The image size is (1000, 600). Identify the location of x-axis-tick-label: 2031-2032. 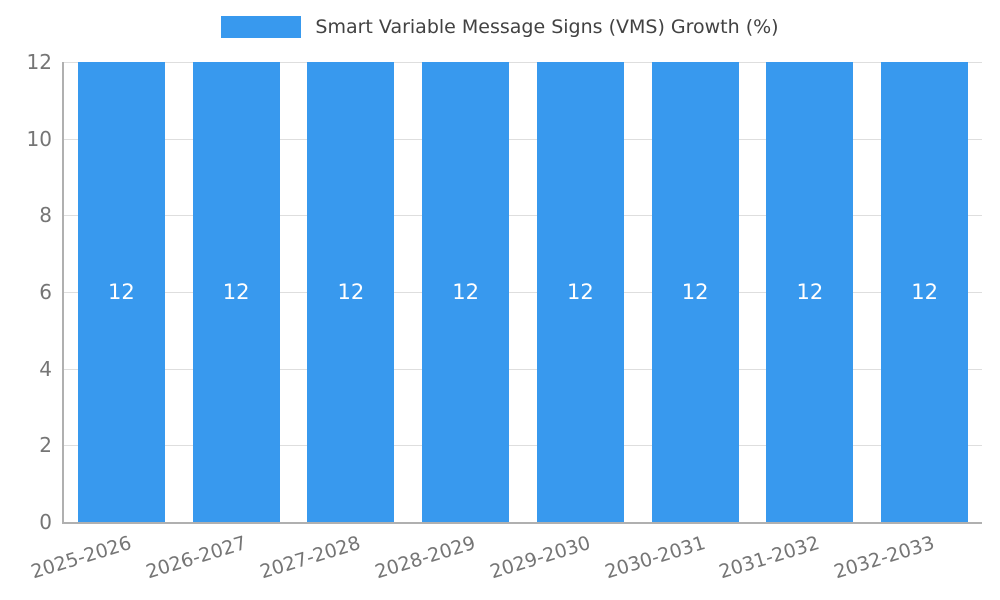
(769, 558).